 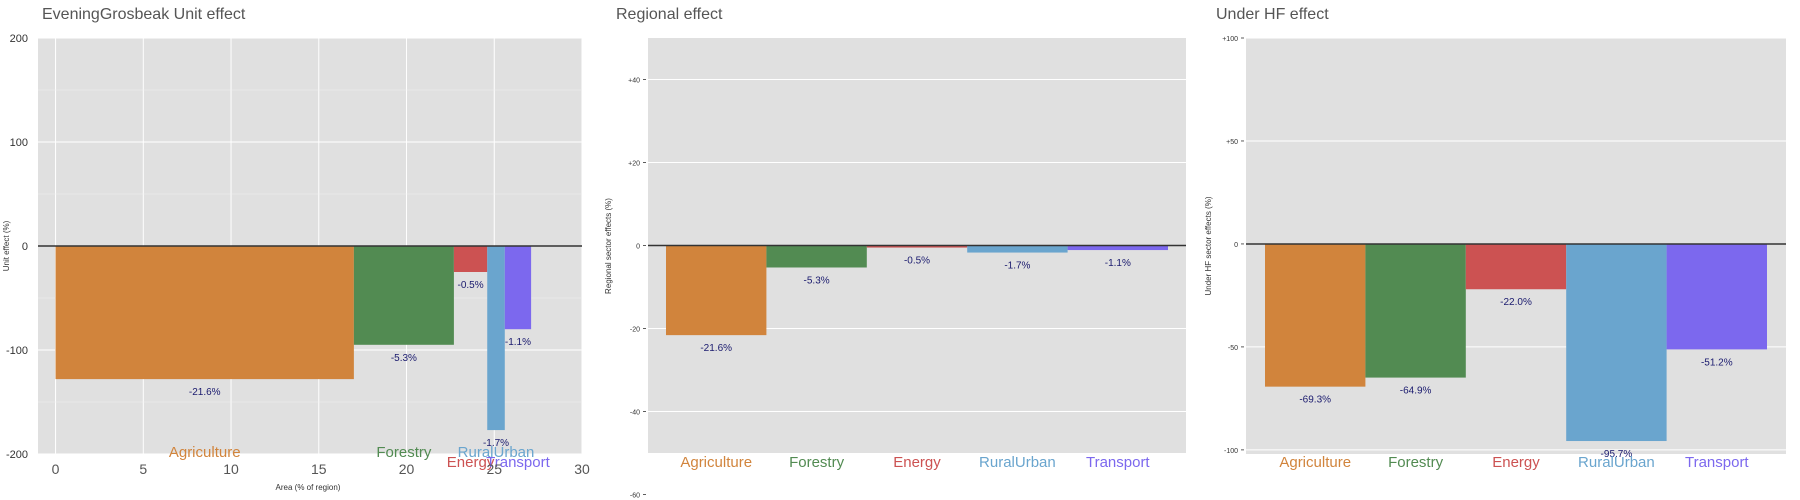 I want to click on unit-effect-y-label: Unit effect (%), so click(x=6, y=245).